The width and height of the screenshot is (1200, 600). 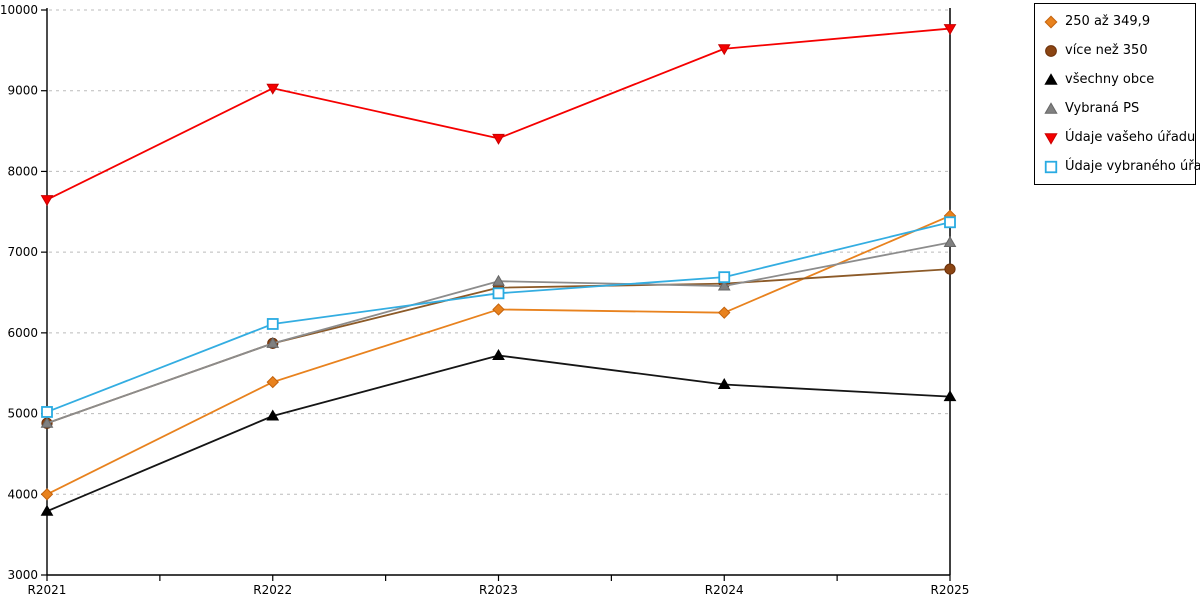 I want to click on legend-item-label: Vybraná PS, so click(x=1102, y=108).